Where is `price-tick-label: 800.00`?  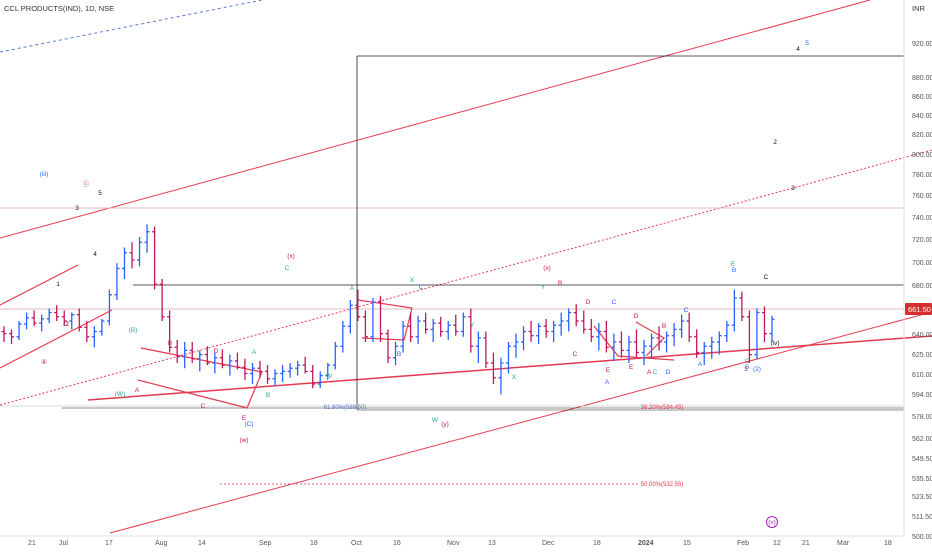 price-tick-label: 800.00 is located at coordinates (922, 155).